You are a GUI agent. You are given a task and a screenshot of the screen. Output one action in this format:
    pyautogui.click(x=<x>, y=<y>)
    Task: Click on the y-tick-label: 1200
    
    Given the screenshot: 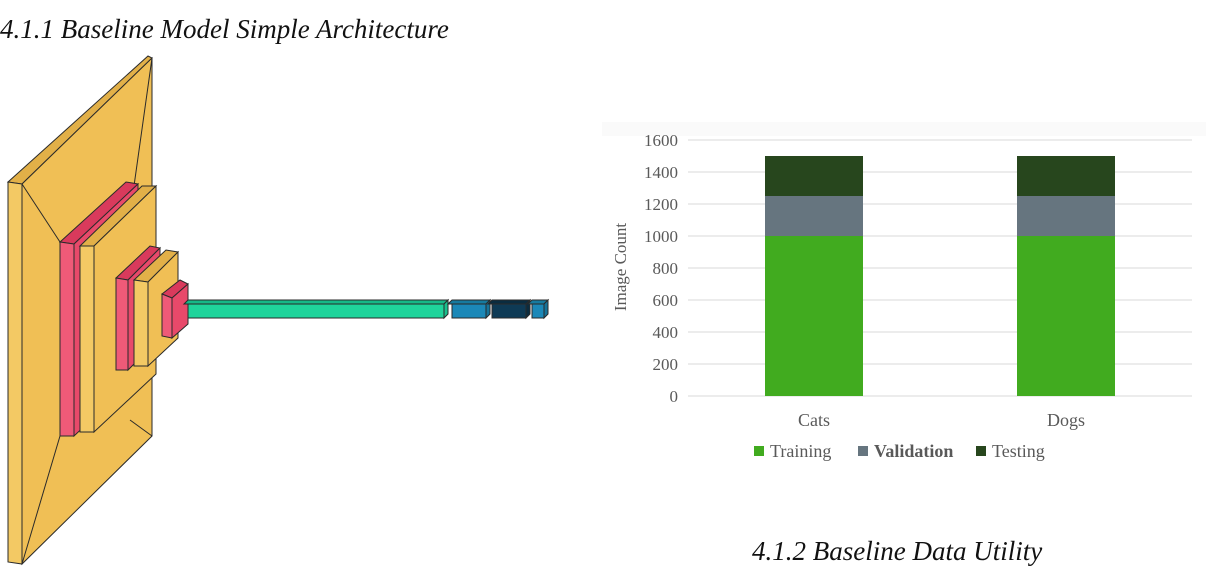 What is the action you would take?
    pyautogui.click(x=661, y=204)
    